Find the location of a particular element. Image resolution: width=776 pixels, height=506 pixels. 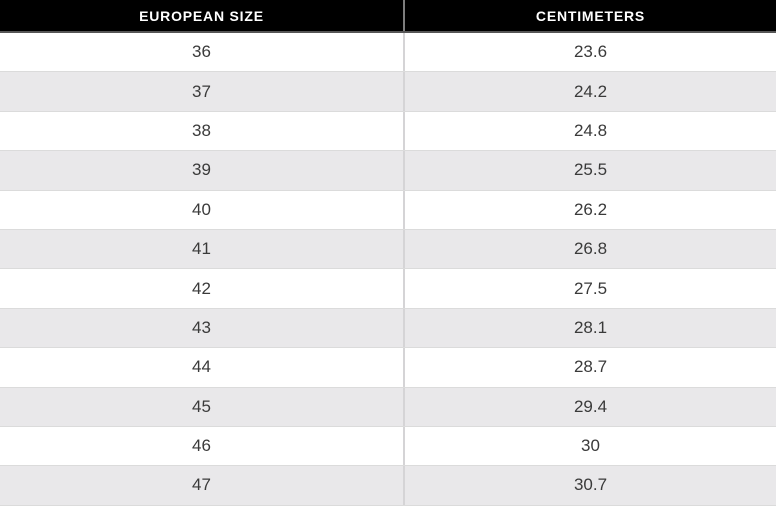

table-row: 45 29.4 is located at coordinates (388, 407).